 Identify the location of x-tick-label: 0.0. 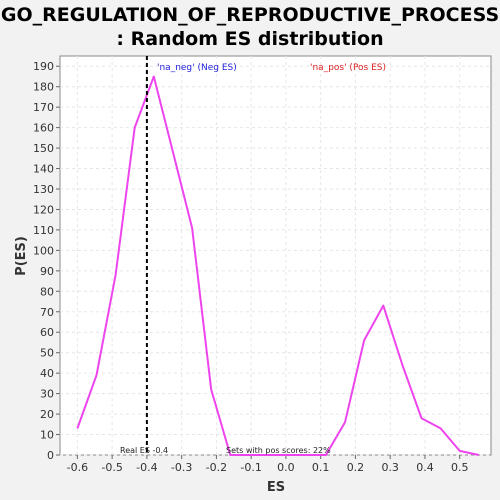
(286, 467).